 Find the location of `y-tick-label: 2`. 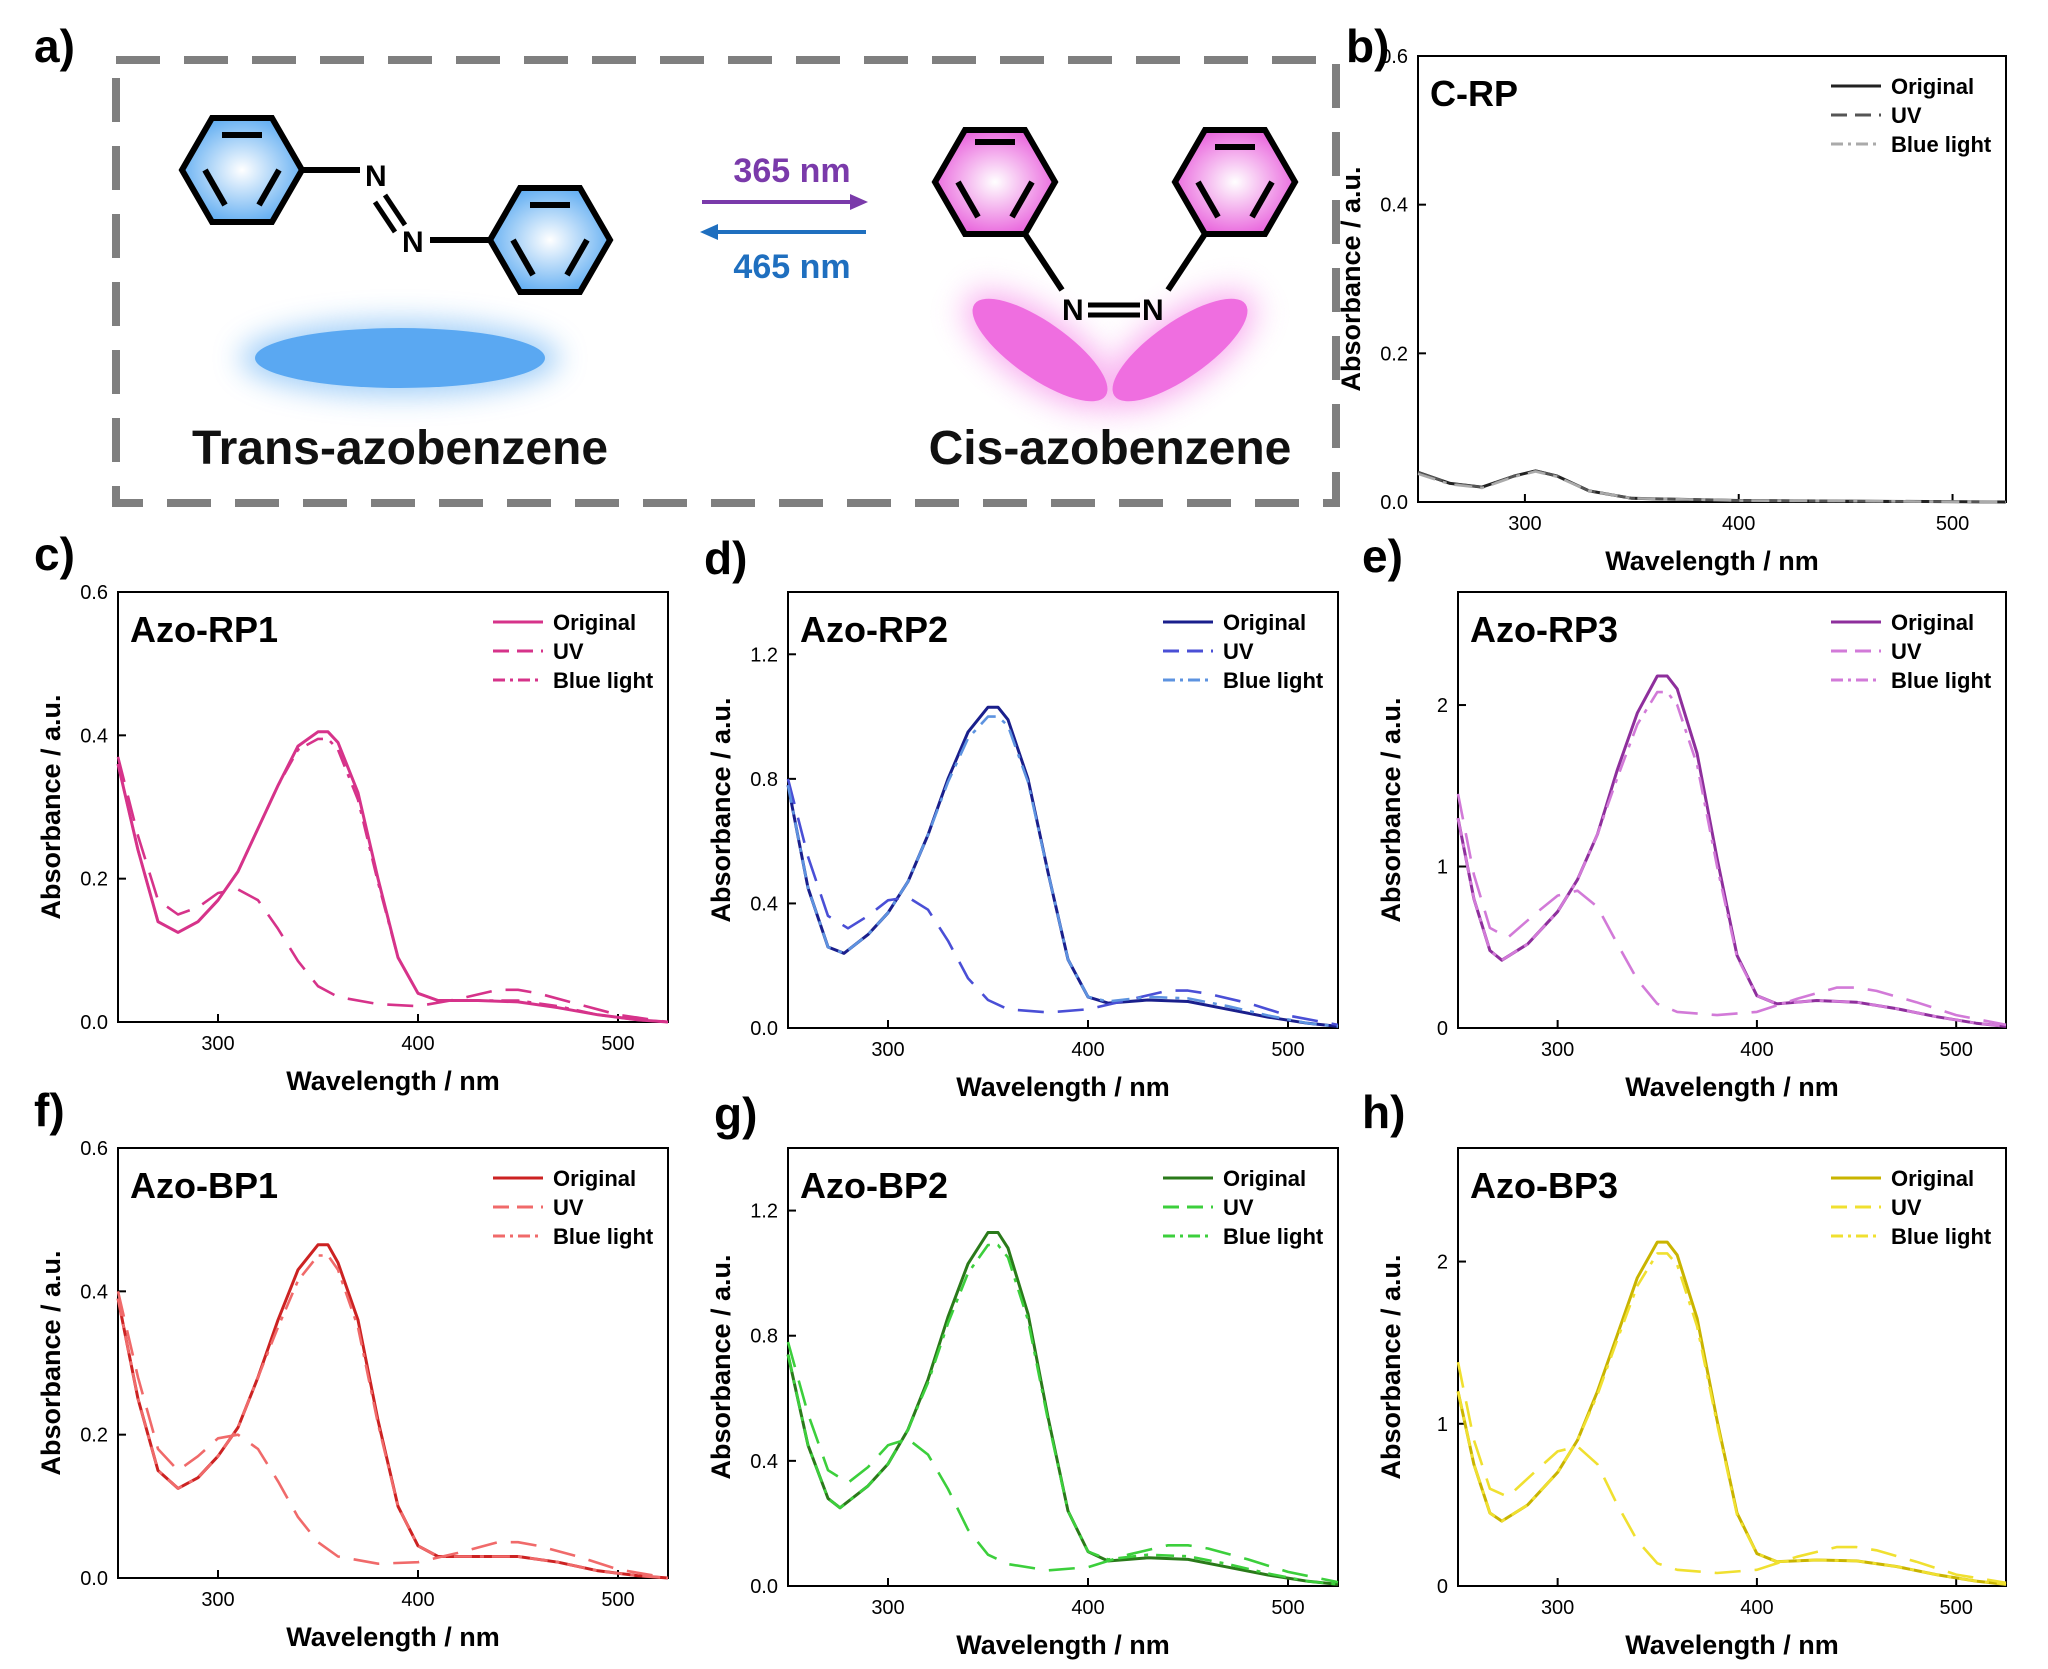

y-tick-label: 2 is located at coordinates (1442, 706).